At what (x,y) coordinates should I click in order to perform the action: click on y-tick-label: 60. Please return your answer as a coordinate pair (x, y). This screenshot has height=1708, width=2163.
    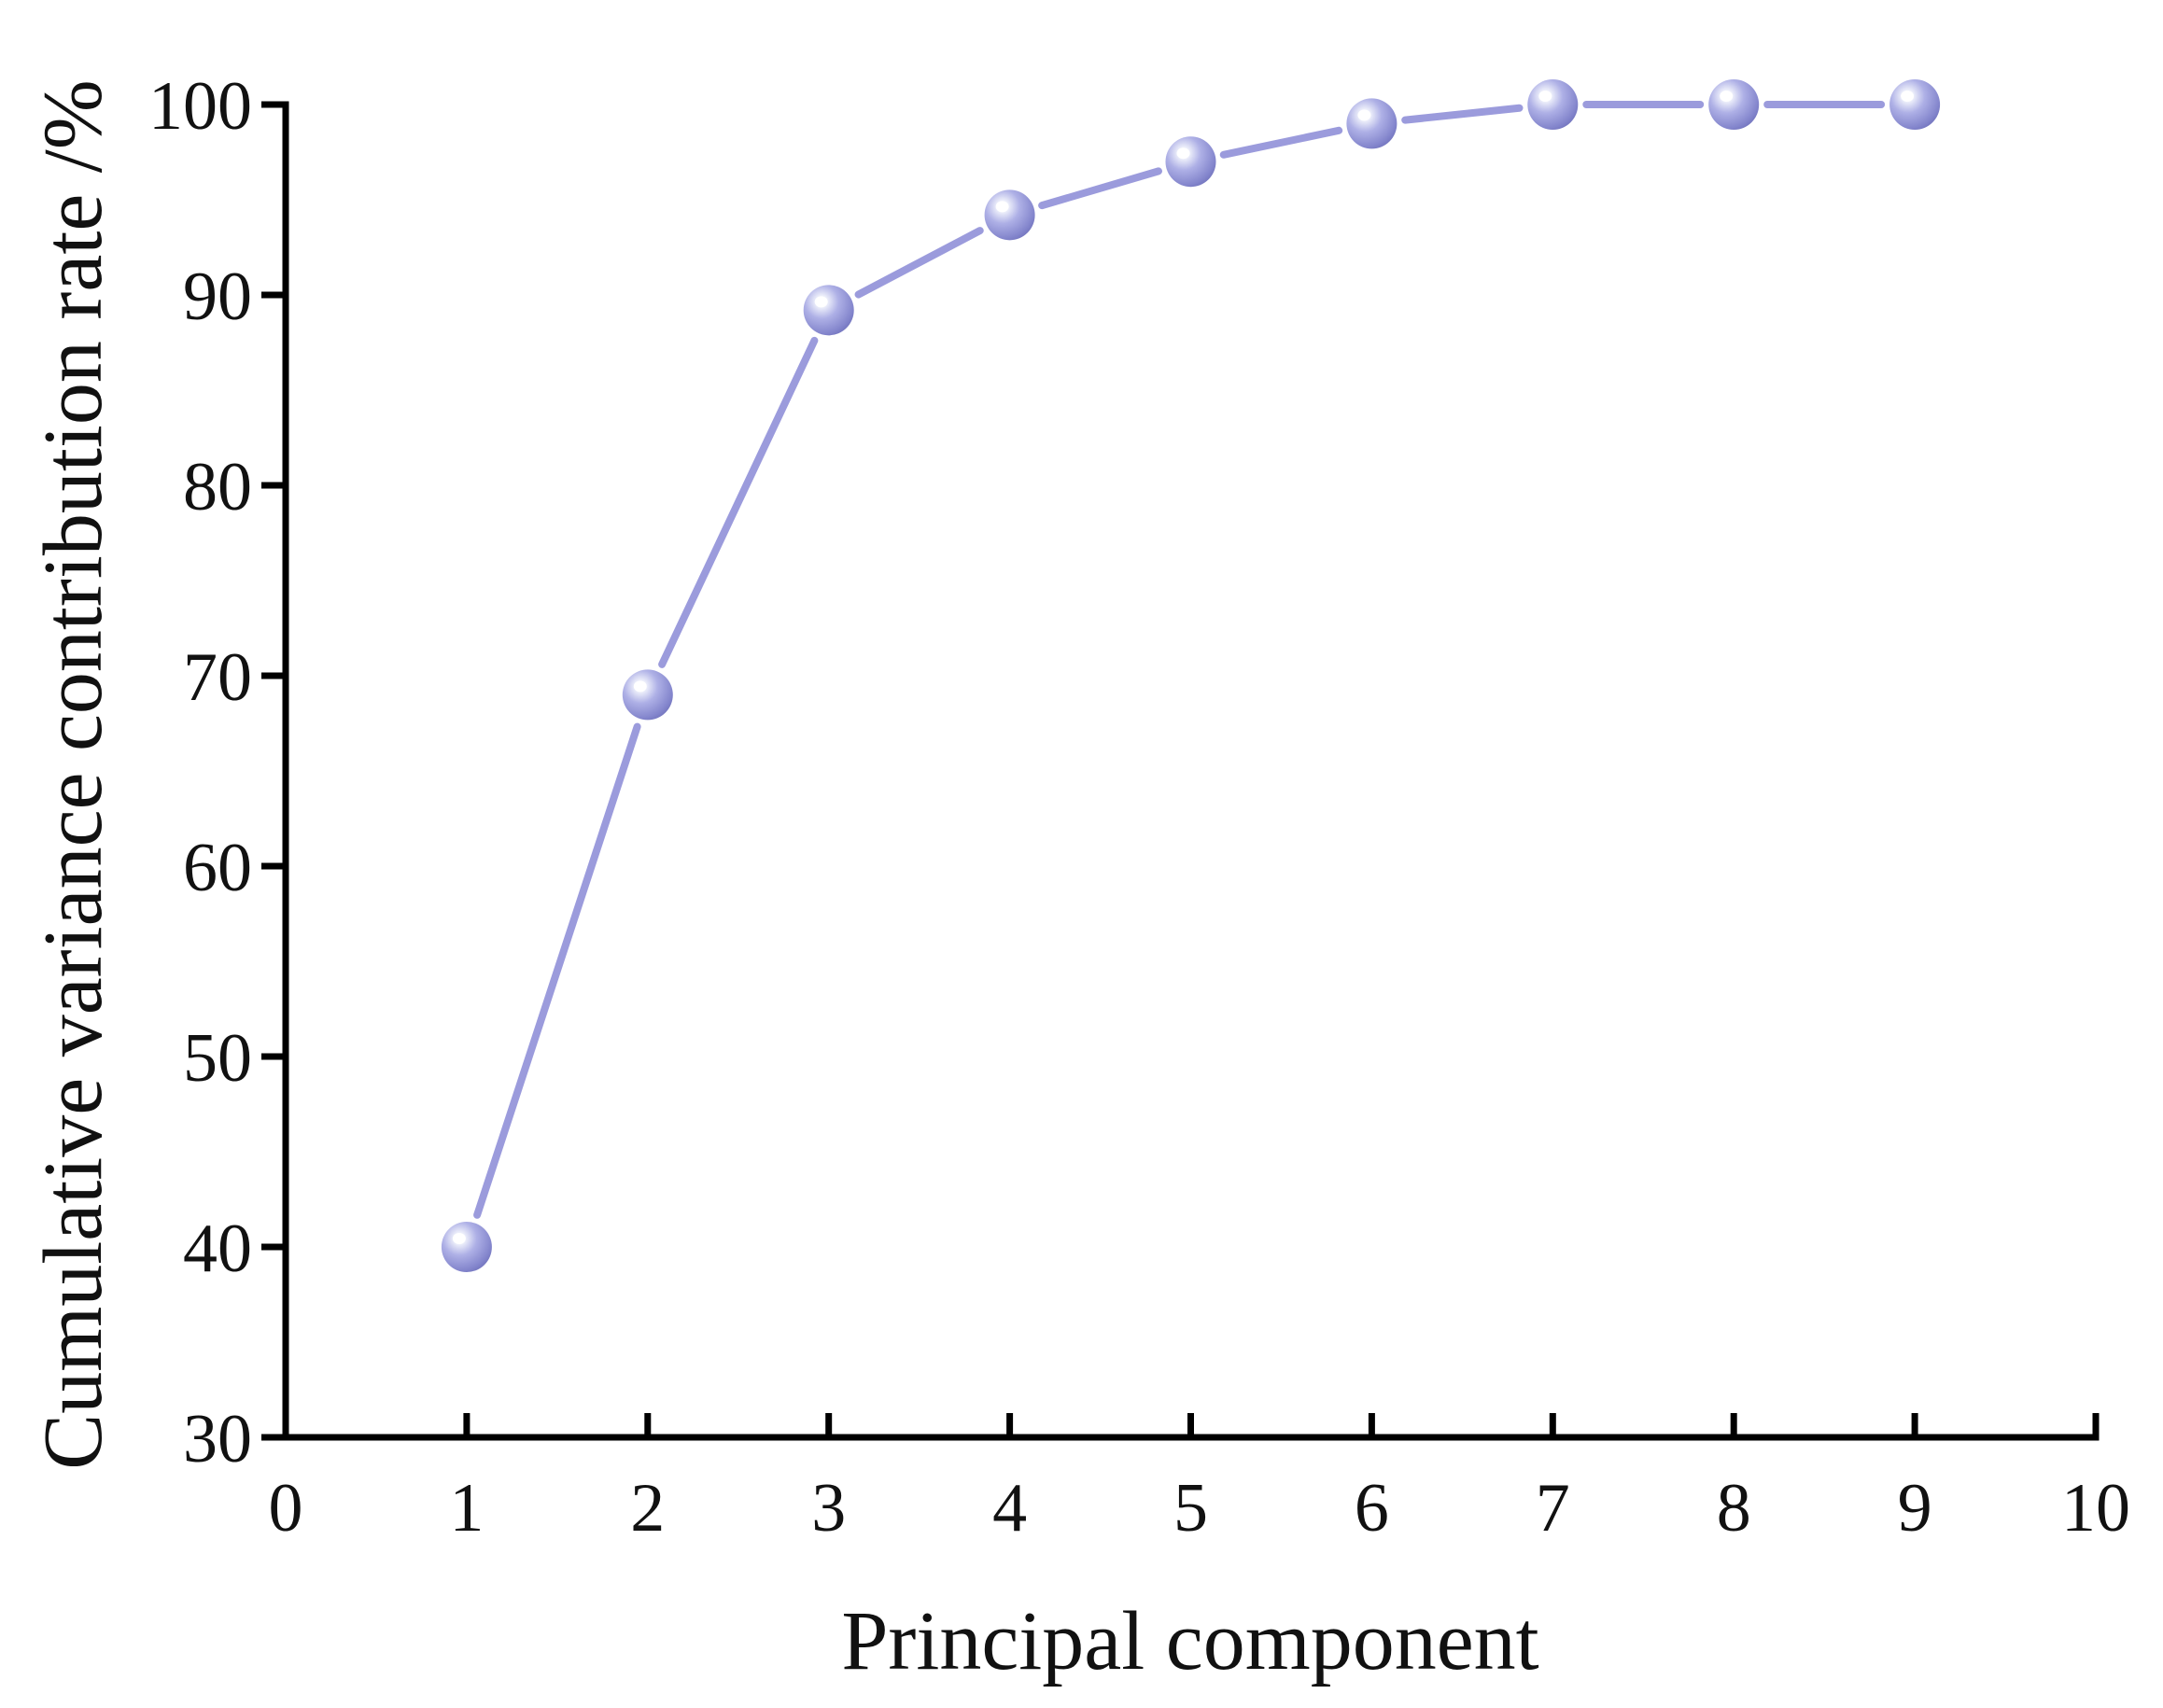
    Looking at the image, I should click on (217, 868).